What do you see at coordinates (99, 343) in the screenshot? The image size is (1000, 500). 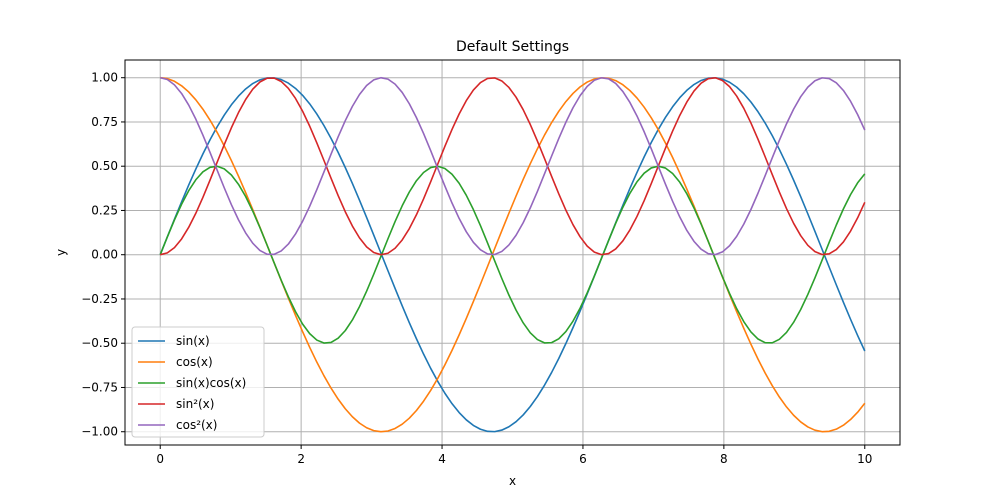 I see `y-tick-label: −0.50` at bounding box center [99, 343].